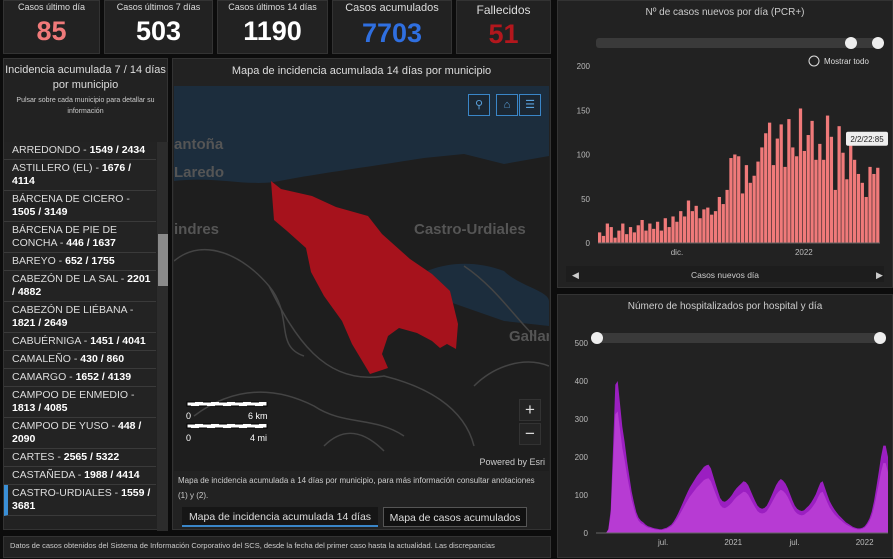 The image size is (893, 559). Describe the element at coordinates (80, 262) in the screenshot. I see `municipality-list-item: BAREYO - 652 / 1755` at that location.